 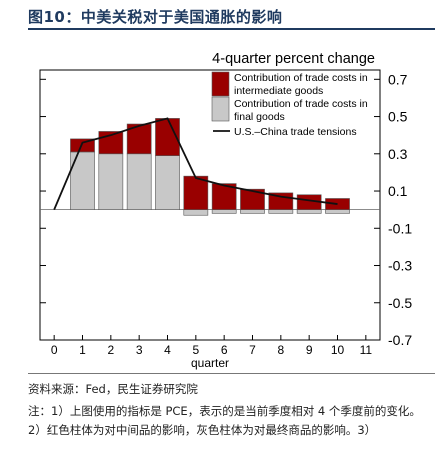 What do you see at coordinates (398, 117) in the screenshot?
I see `y-tick-label: 0.5` at bounding box center [398, 117].